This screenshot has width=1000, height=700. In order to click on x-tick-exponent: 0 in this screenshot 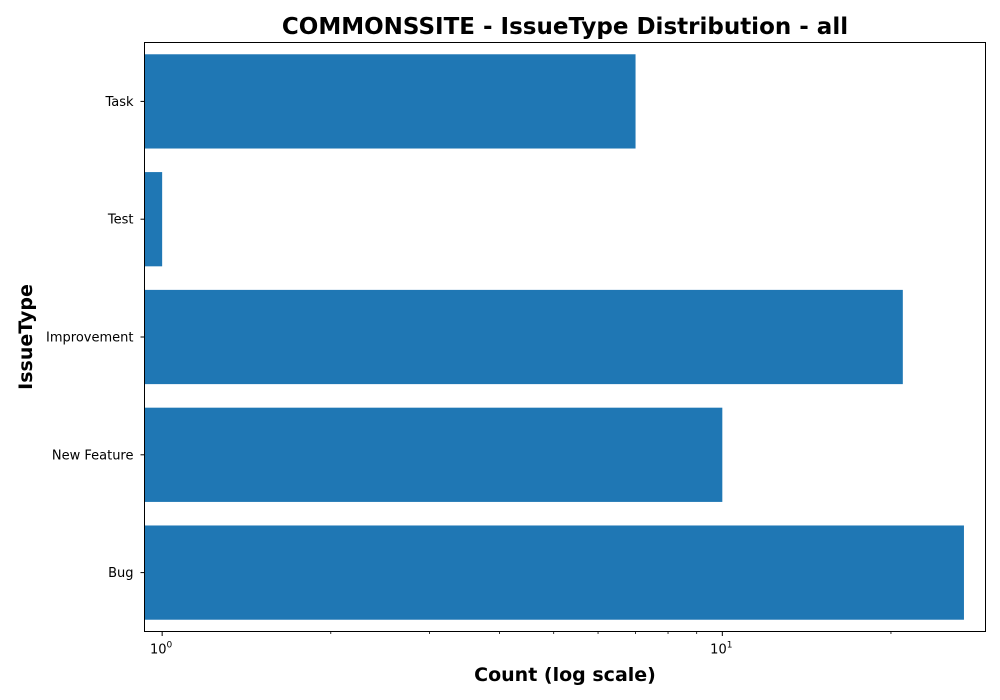, I will do `click(170, 646)`.